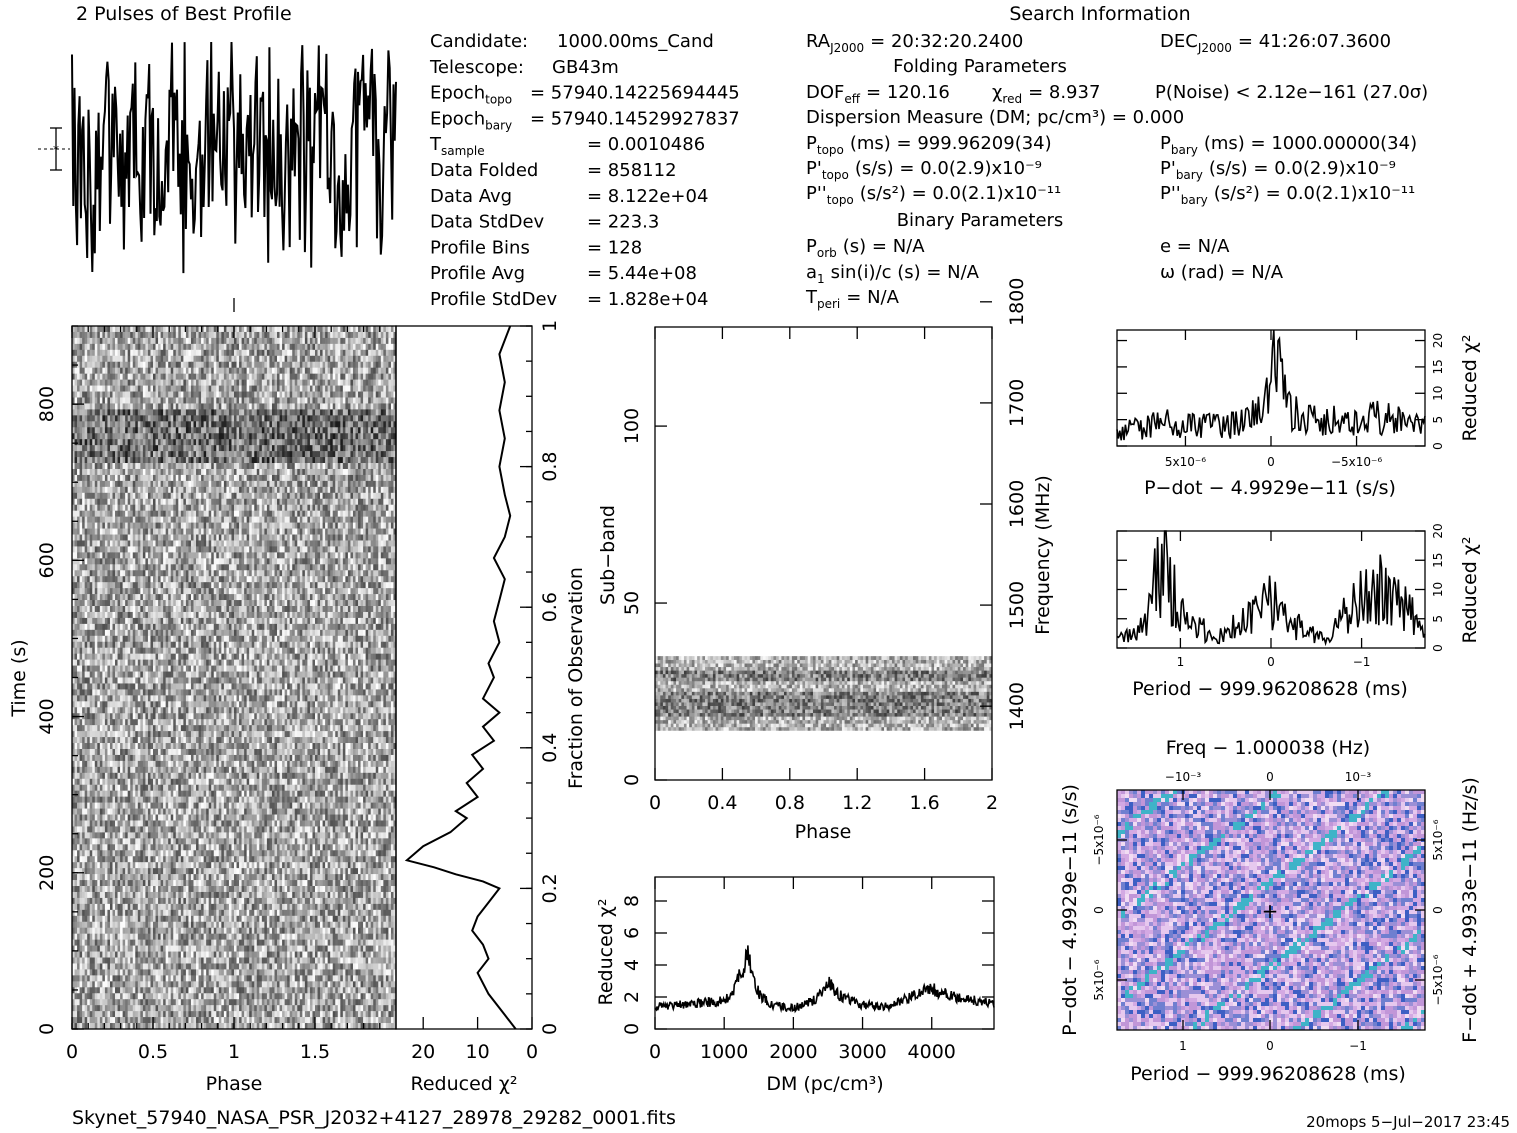 The width and height of the screenshot is (1517, 1133). Describe the element at coordinates (1287, 195) in the screenshot. I see `pddot-bary-line: P''bary (s/s²) = 0.0(2.1)x10⁻¹¹` at that location.